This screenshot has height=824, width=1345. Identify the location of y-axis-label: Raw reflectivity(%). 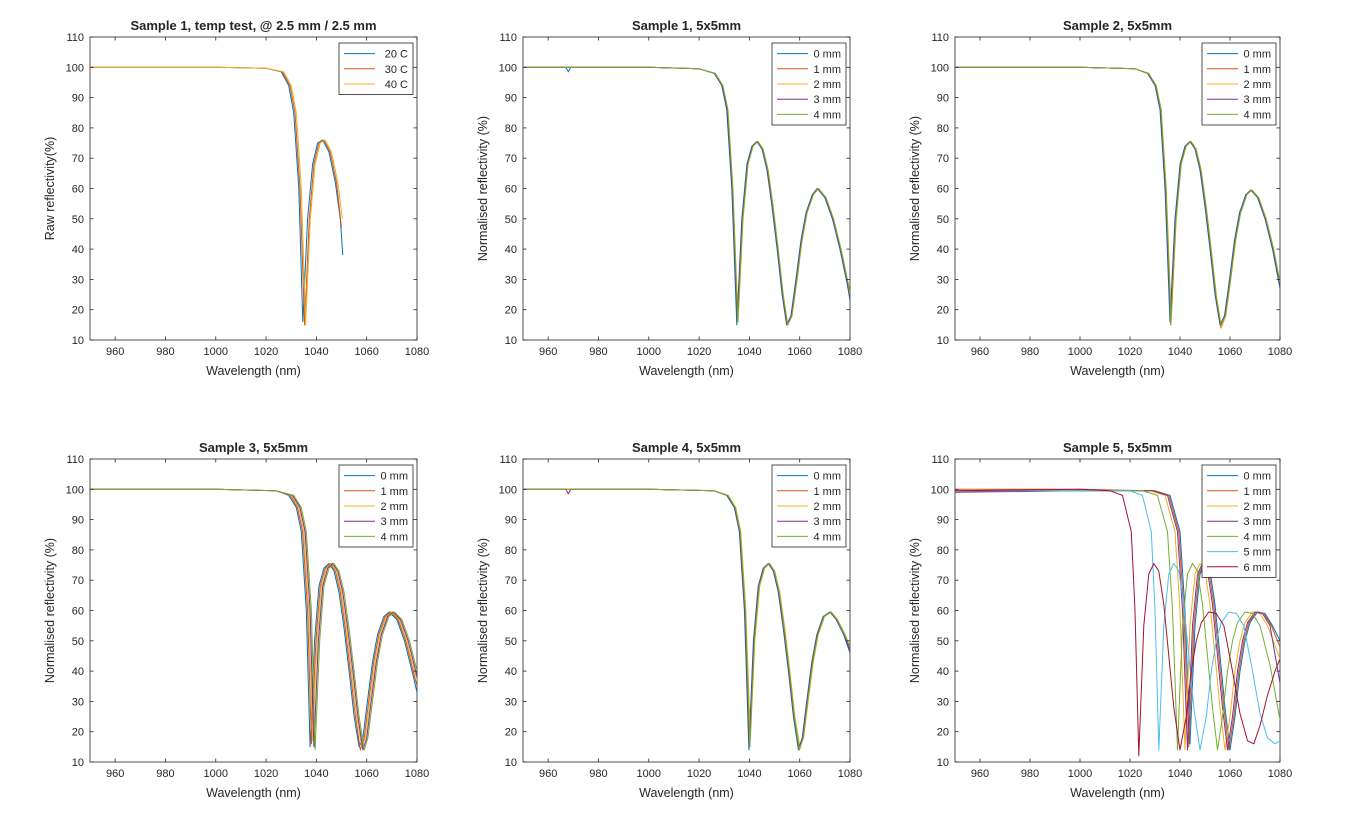
(50, 189).